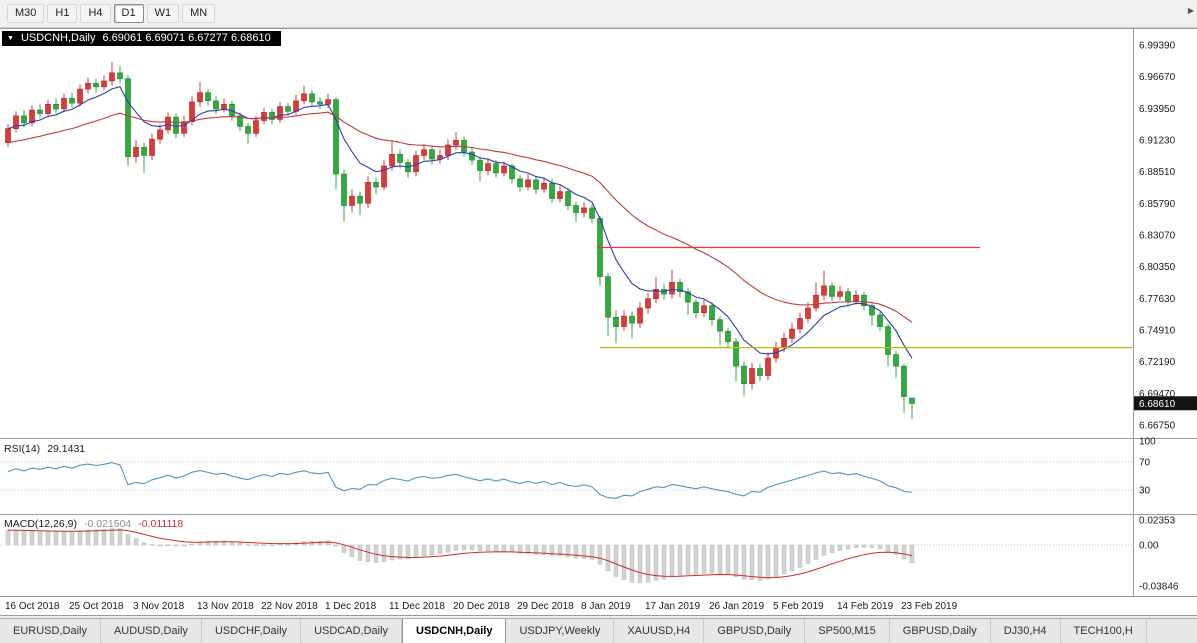 This screenshot has height=643, width=1197. Describe the element at coordinates (606, 606) in the screenshot. I see `svg-text: 8 Jan 2019` at that location.